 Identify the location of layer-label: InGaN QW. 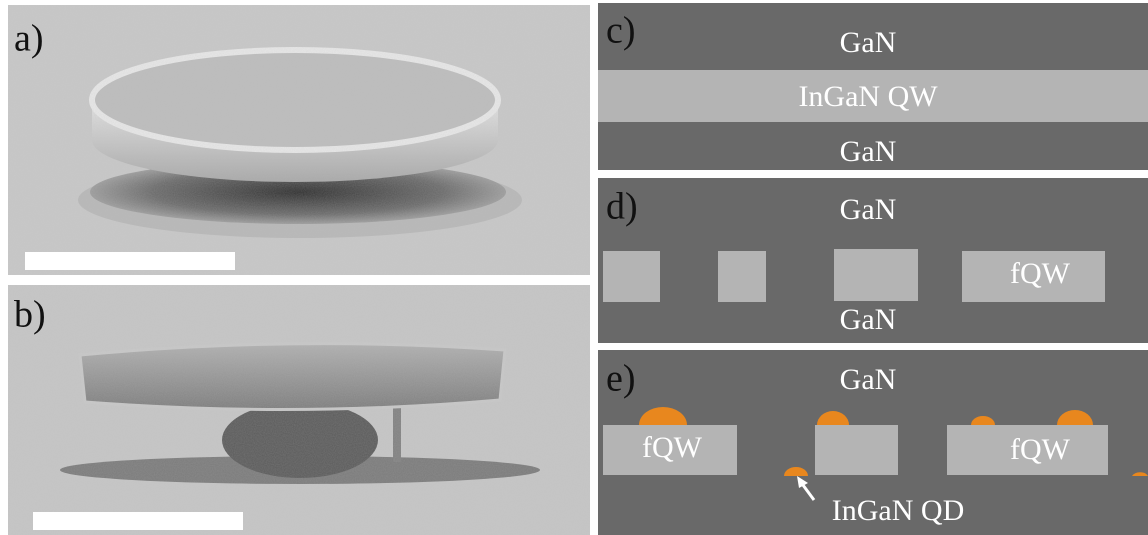
(868, 96).